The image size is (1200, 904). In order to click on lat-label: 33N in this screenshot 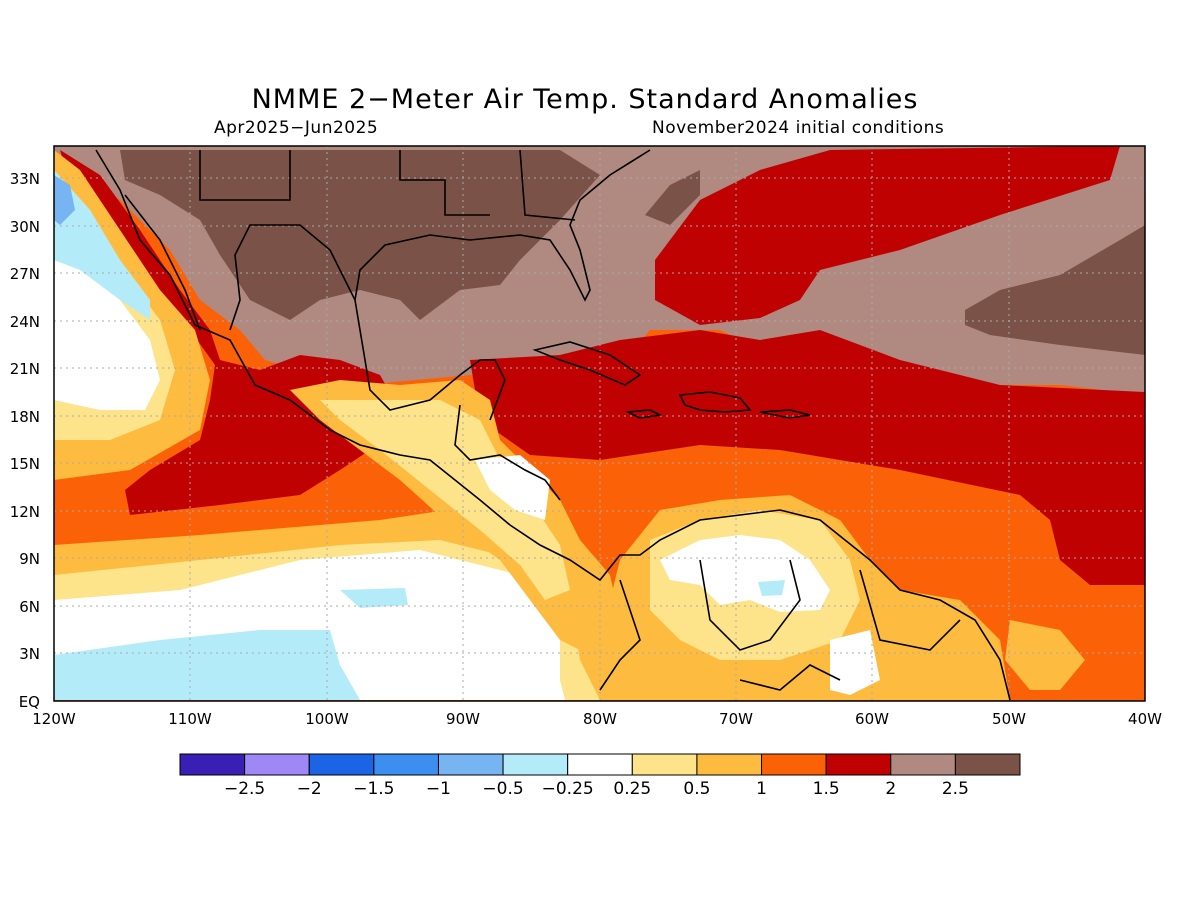, I will do `click(25, 179)`.